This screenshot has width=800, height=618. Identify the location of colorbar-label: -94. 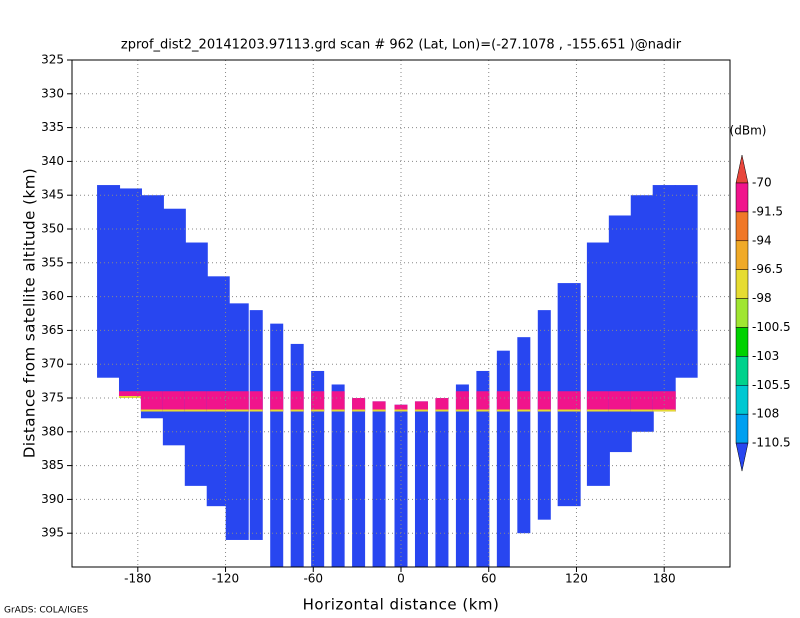
(762, 240).